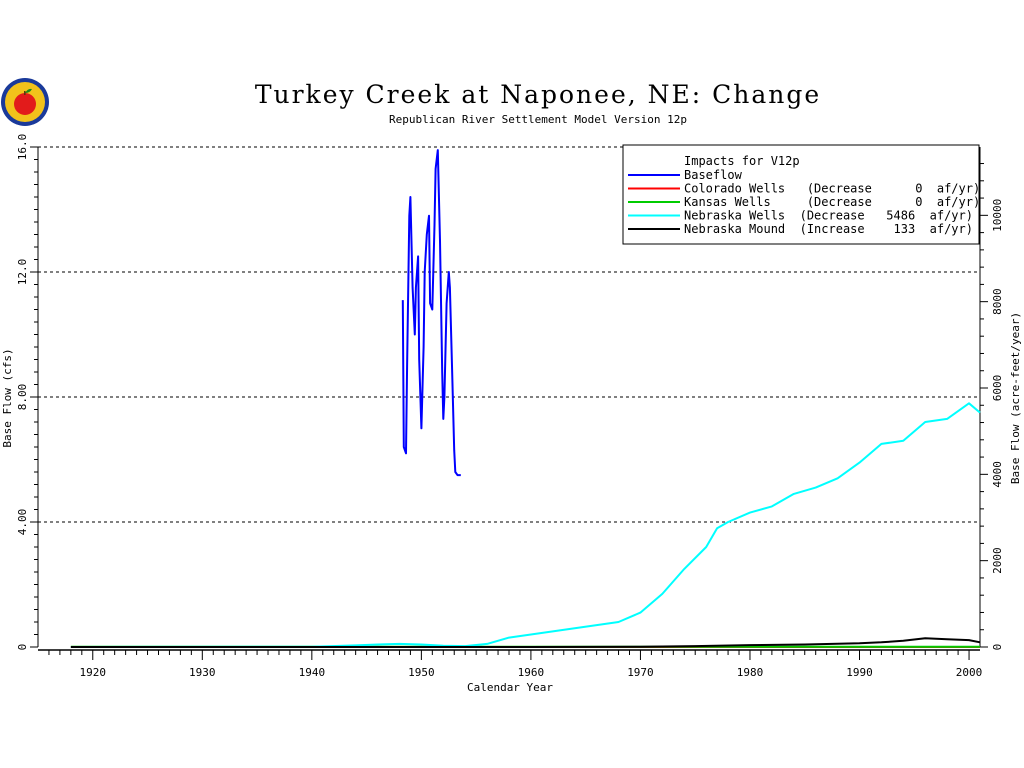 The image size is (1024, 768). What do you see at coordinates (202, 672) in the screenshot?
I see `x-tick-label: 1930` at bounding box center [202, 672].